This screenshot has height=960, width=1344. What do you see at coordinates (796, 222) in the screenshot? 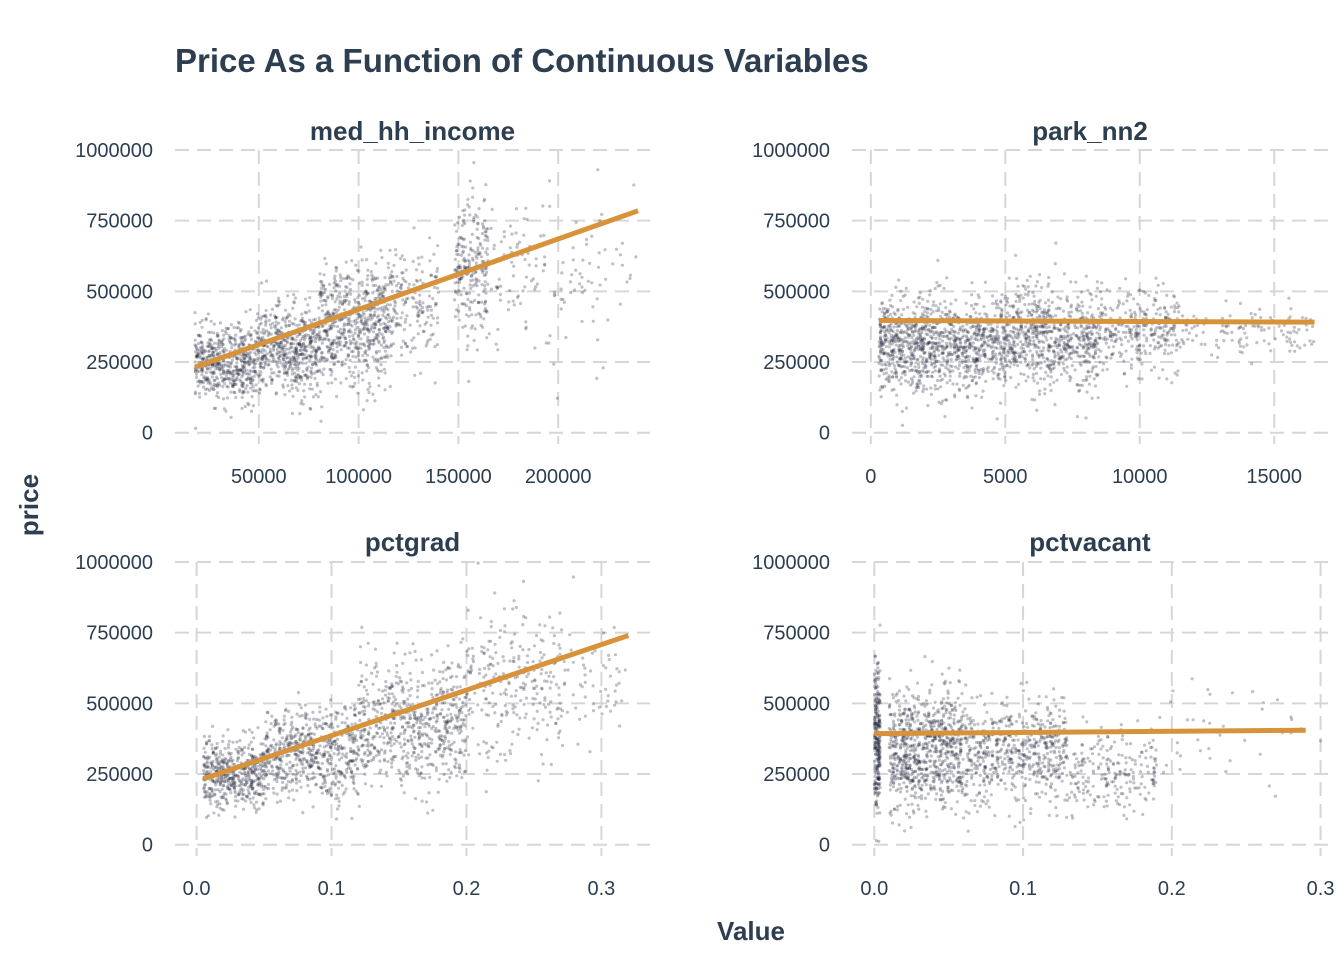
I see `y-tick-label: 750000` at bounding box center [796, 222].